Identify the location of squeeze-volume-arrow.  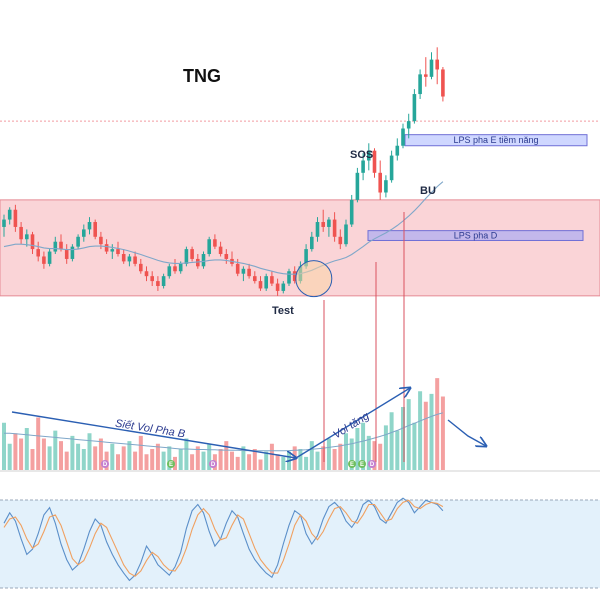
(153, 434).